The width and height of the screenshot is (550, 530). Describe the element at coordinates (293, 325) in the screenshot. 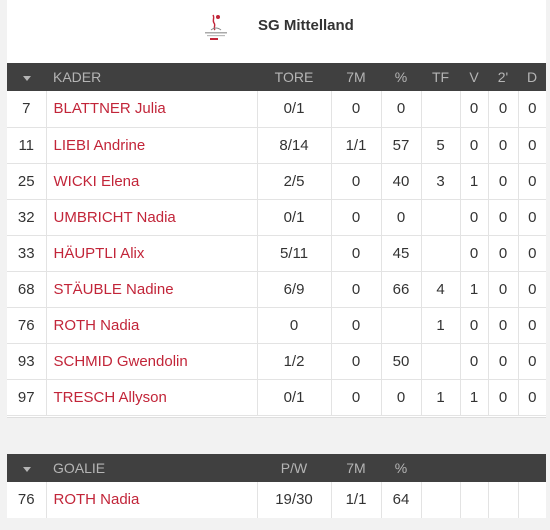

I see `tore-value: 0` at that location.